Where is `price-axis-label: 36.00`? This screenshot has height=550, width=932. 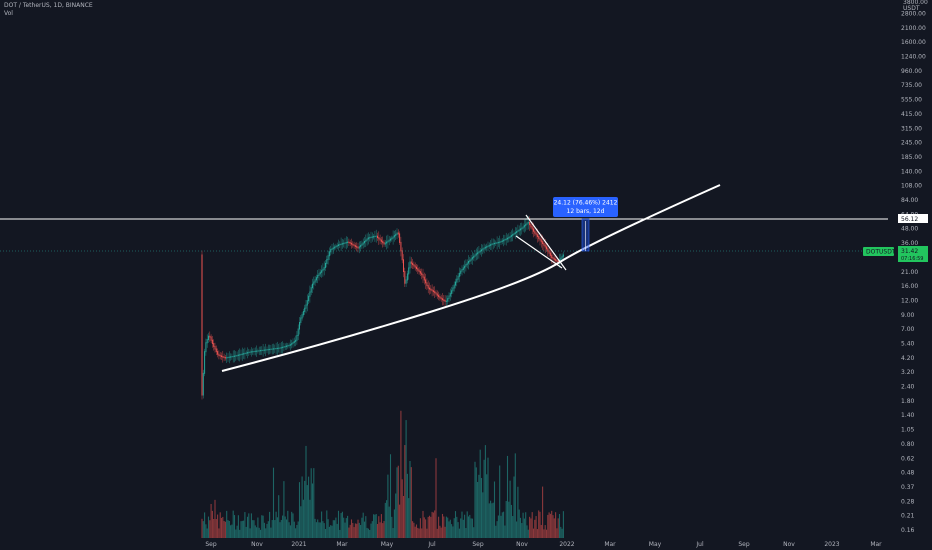
price-axis-label: 36.00 is located at coordinates (909, 243).